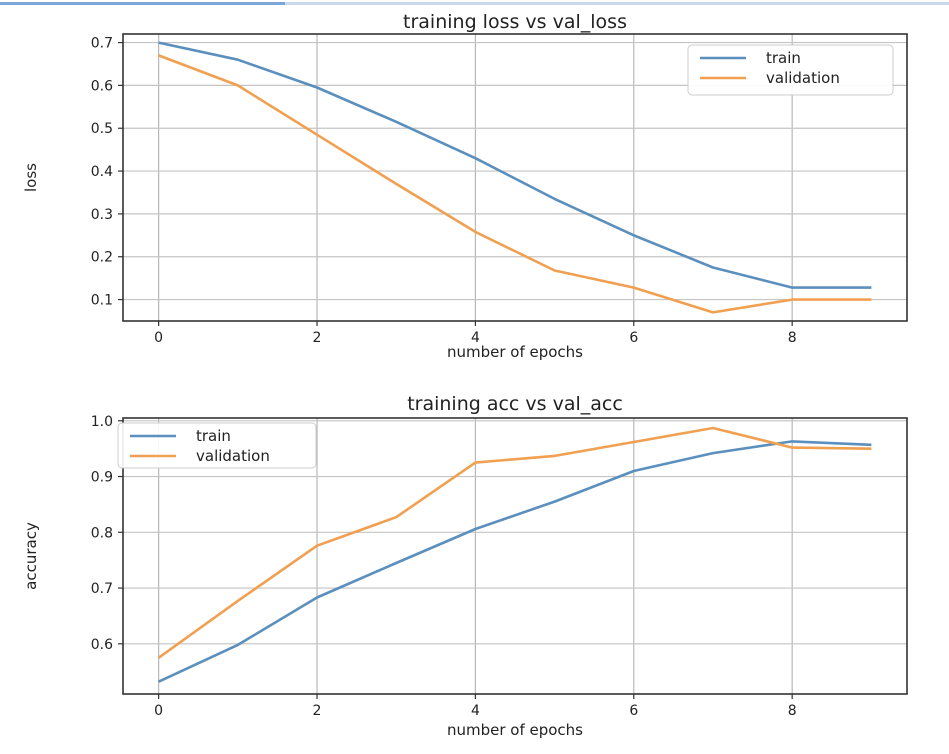 The image size is (949, 754). I want to click on y-tick-label: 1.0, so click(102, 422).